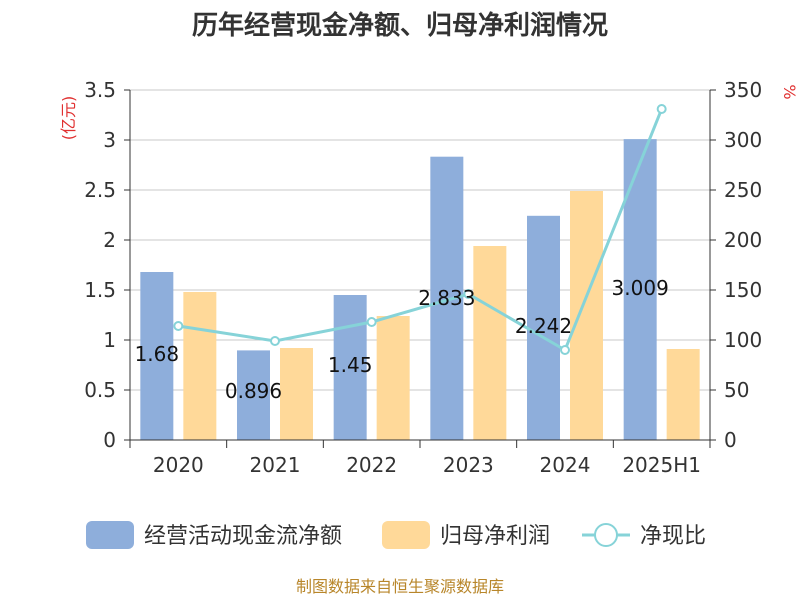  I want to click on left-tick-label: 0.5, so click(100, 390).